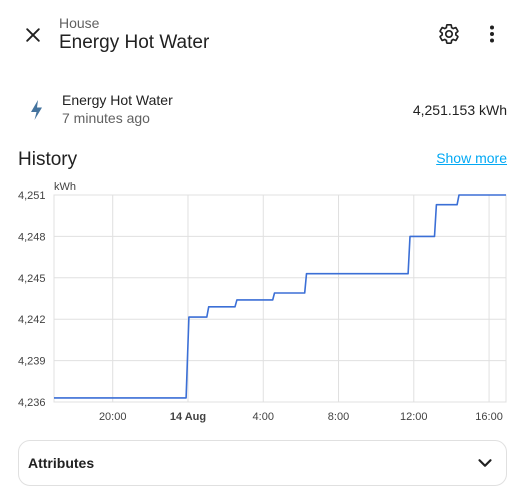  What do you see at coordinates (338, 417) in the screenshot?
I see `x-tick-label: 8:00` at bounding box center [338, 417].